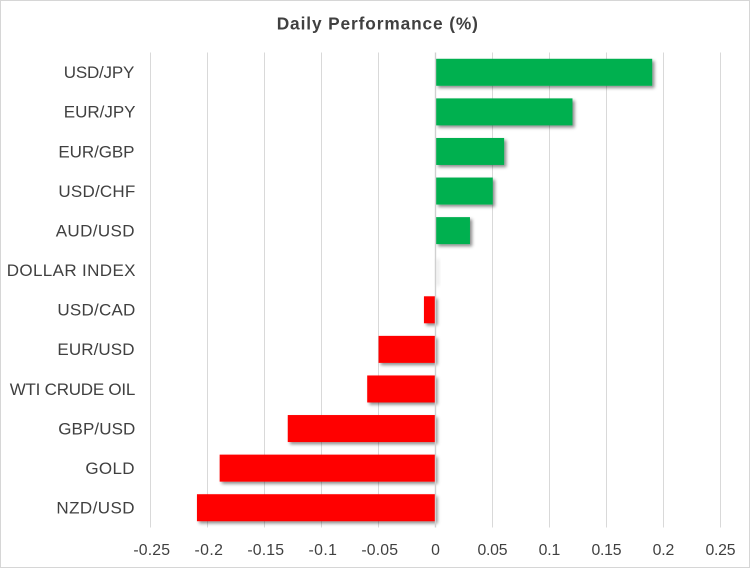 This screenshot has width=750, height=568. I want to click on svg-text: -0.15, so click(265, 550).